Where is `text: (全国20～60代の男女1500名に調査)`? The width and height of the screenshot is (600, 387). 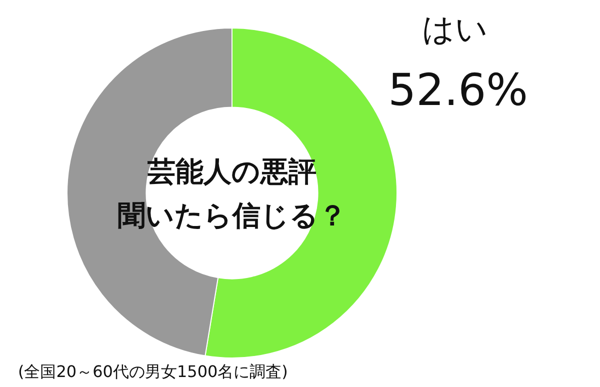
text: (全国20～60代の男女1500名に調査) is located at coordinates (153, 371).